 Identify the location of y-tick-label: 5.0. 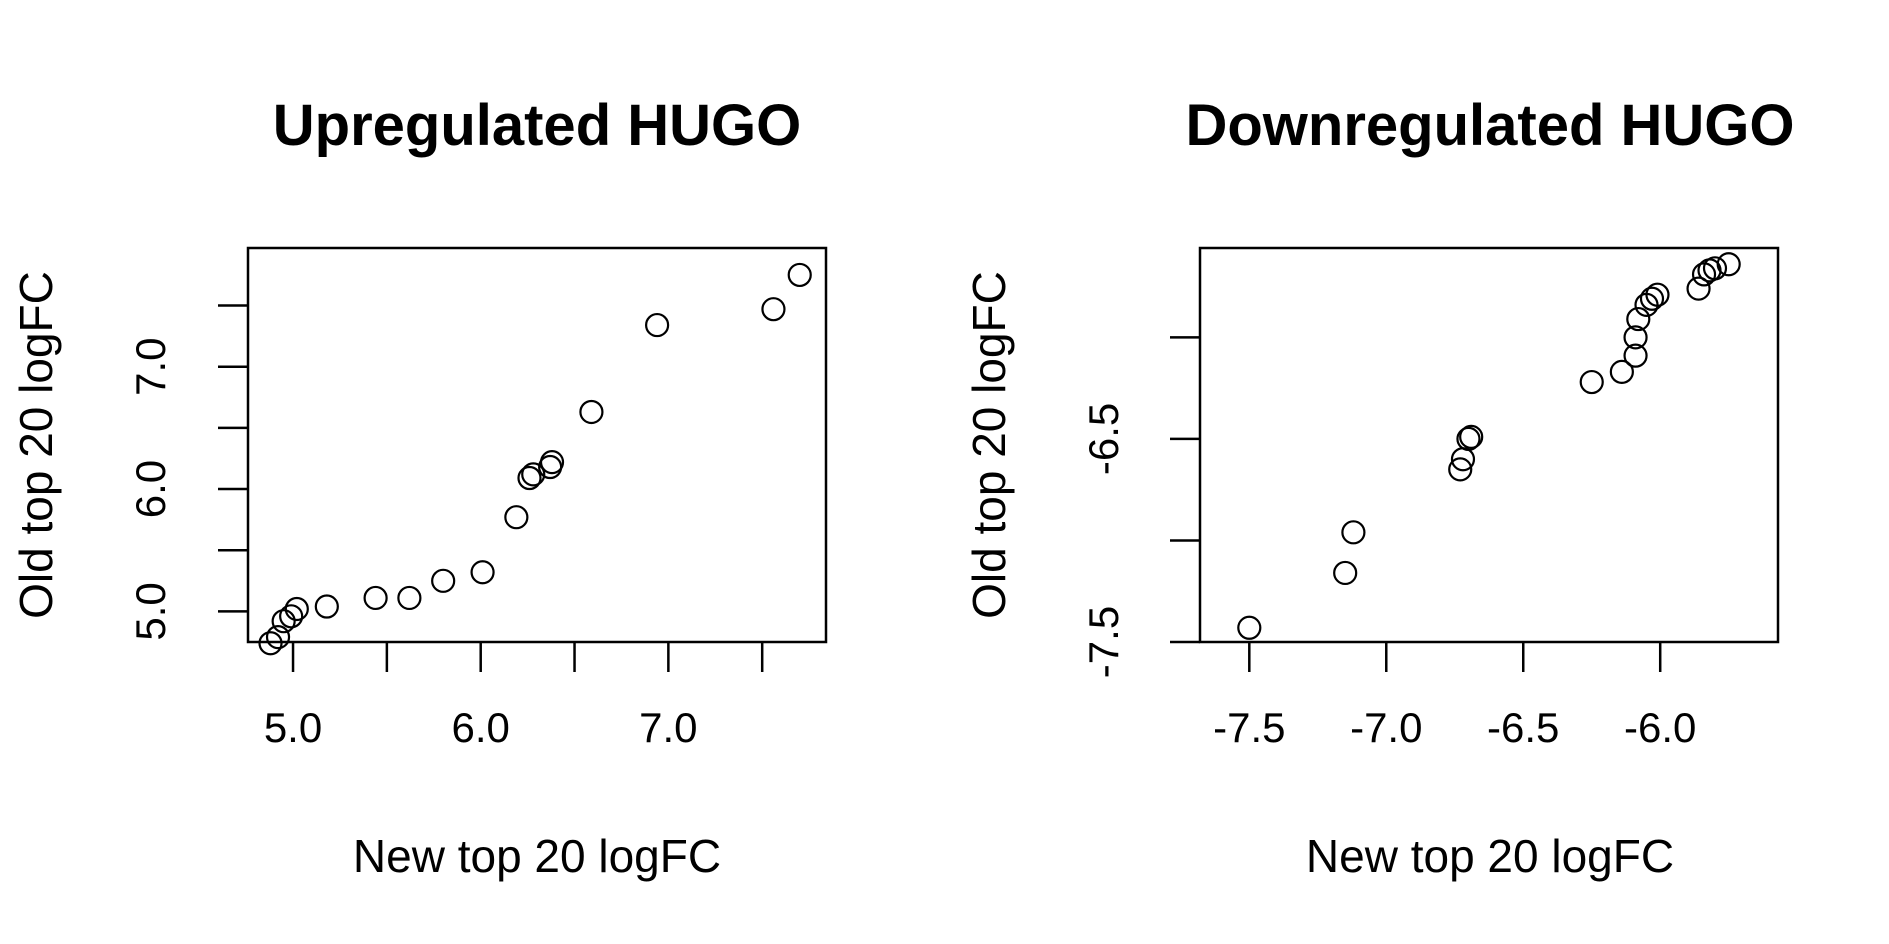
(150, 611).